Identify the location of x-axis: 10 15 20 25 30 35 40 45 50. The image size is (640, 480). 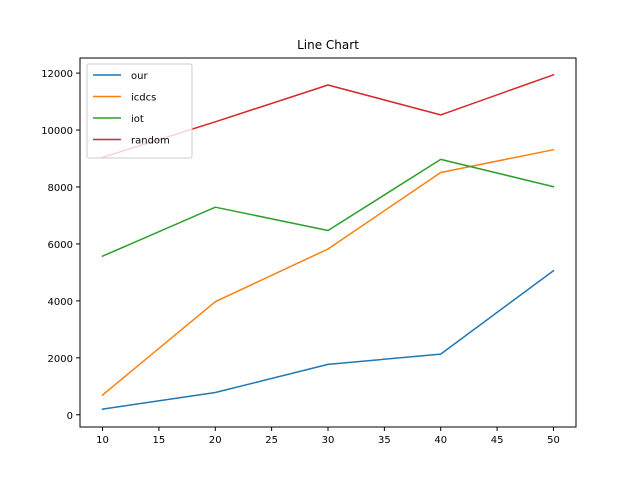
(328, 436).